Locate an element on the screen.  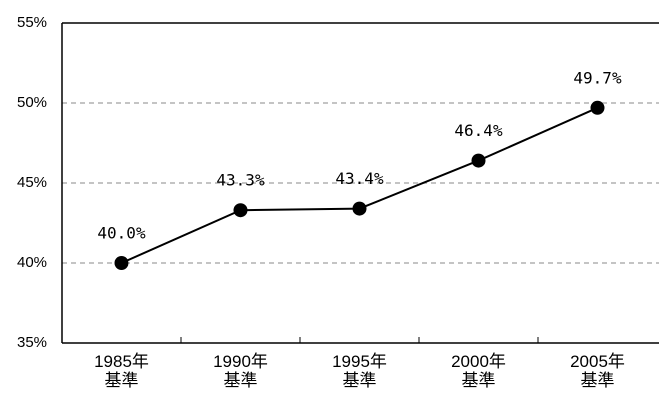
x-tick-label: 2000年 基準 is located at coordinates (478, 371).